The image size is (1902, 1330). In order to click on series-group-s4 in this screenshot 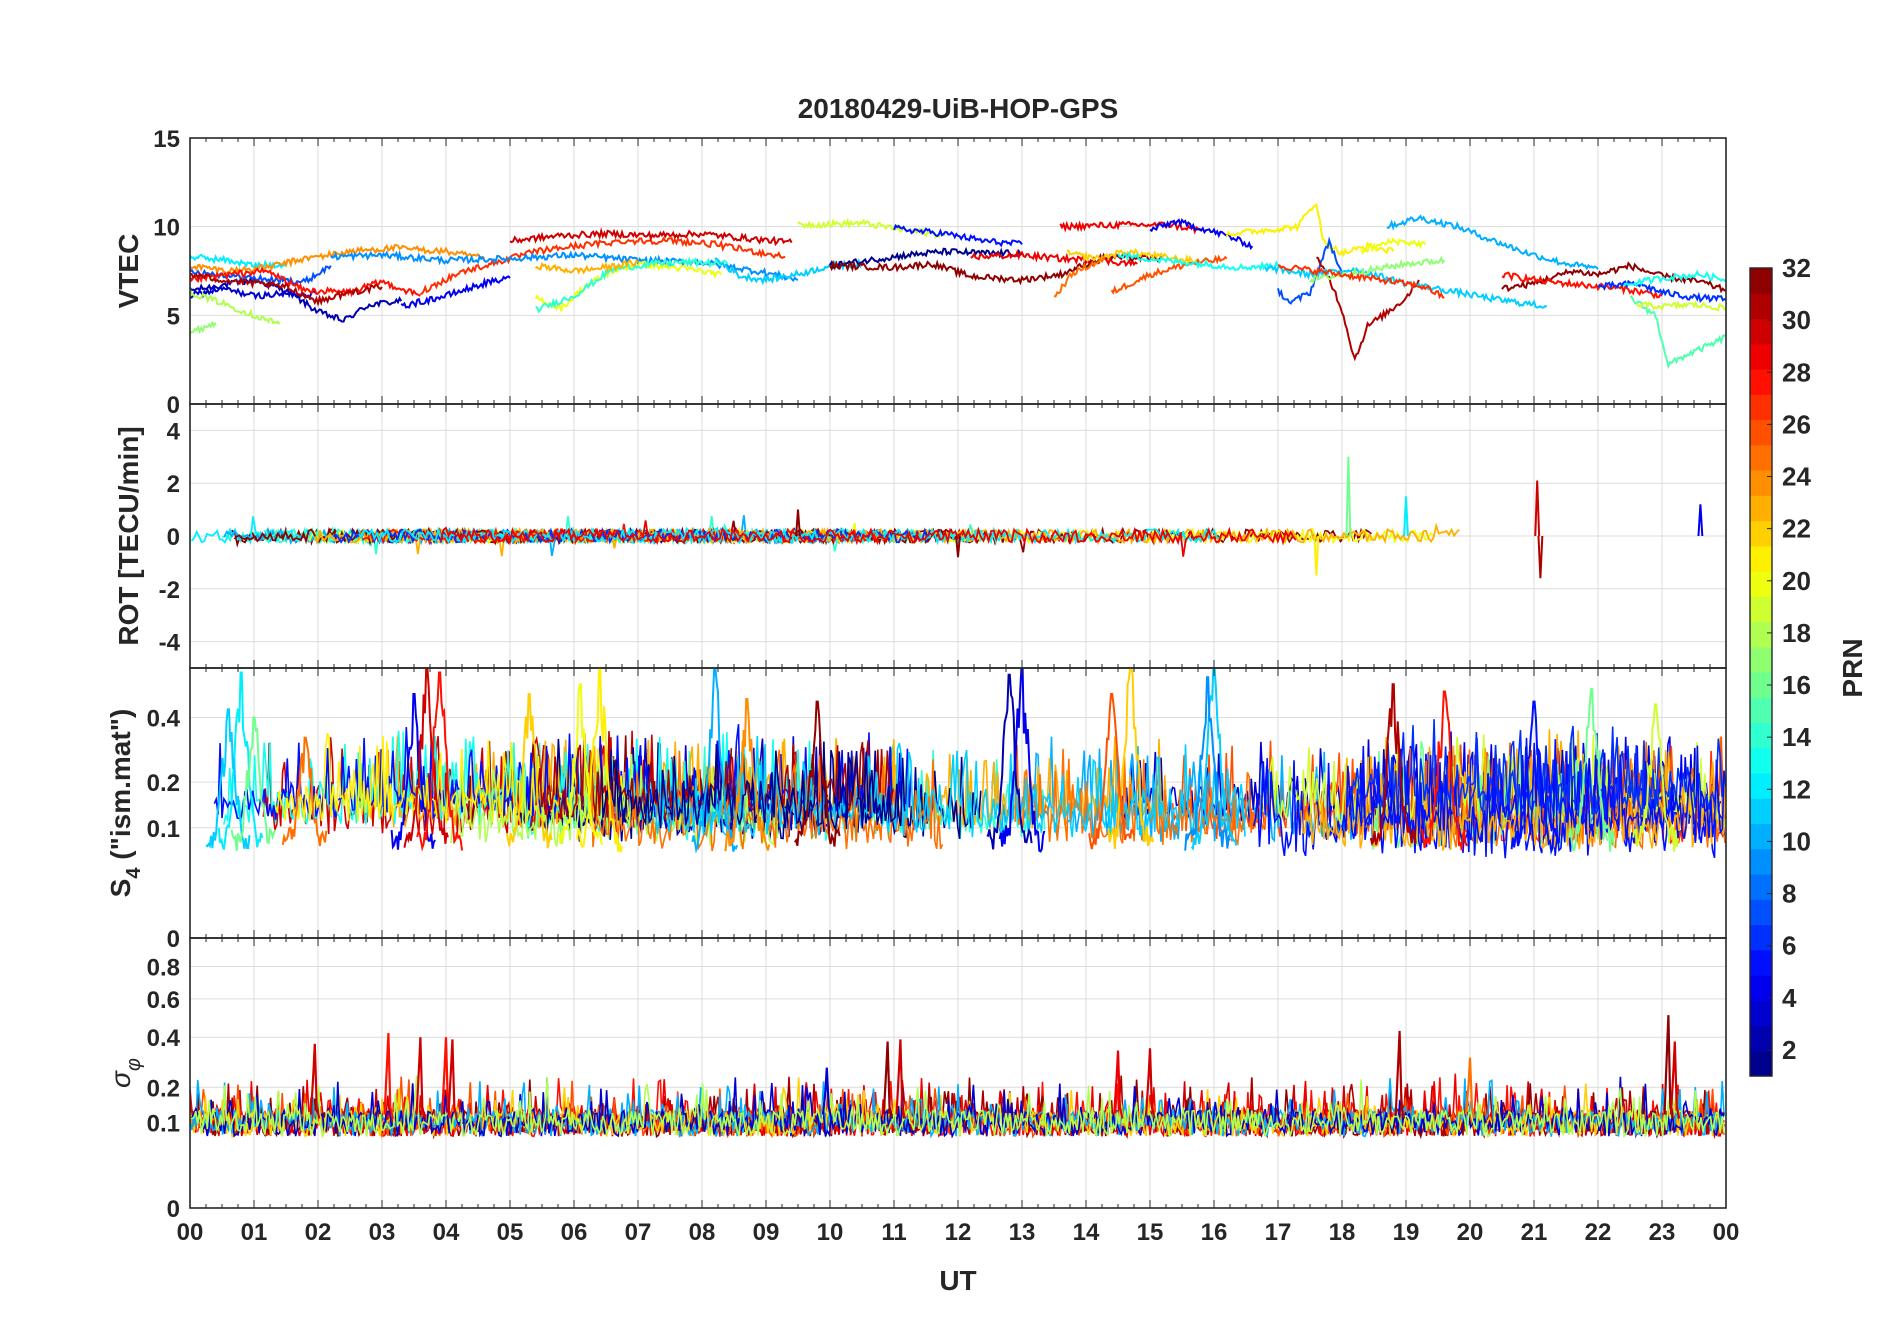, I will do `click(965, 763)`.